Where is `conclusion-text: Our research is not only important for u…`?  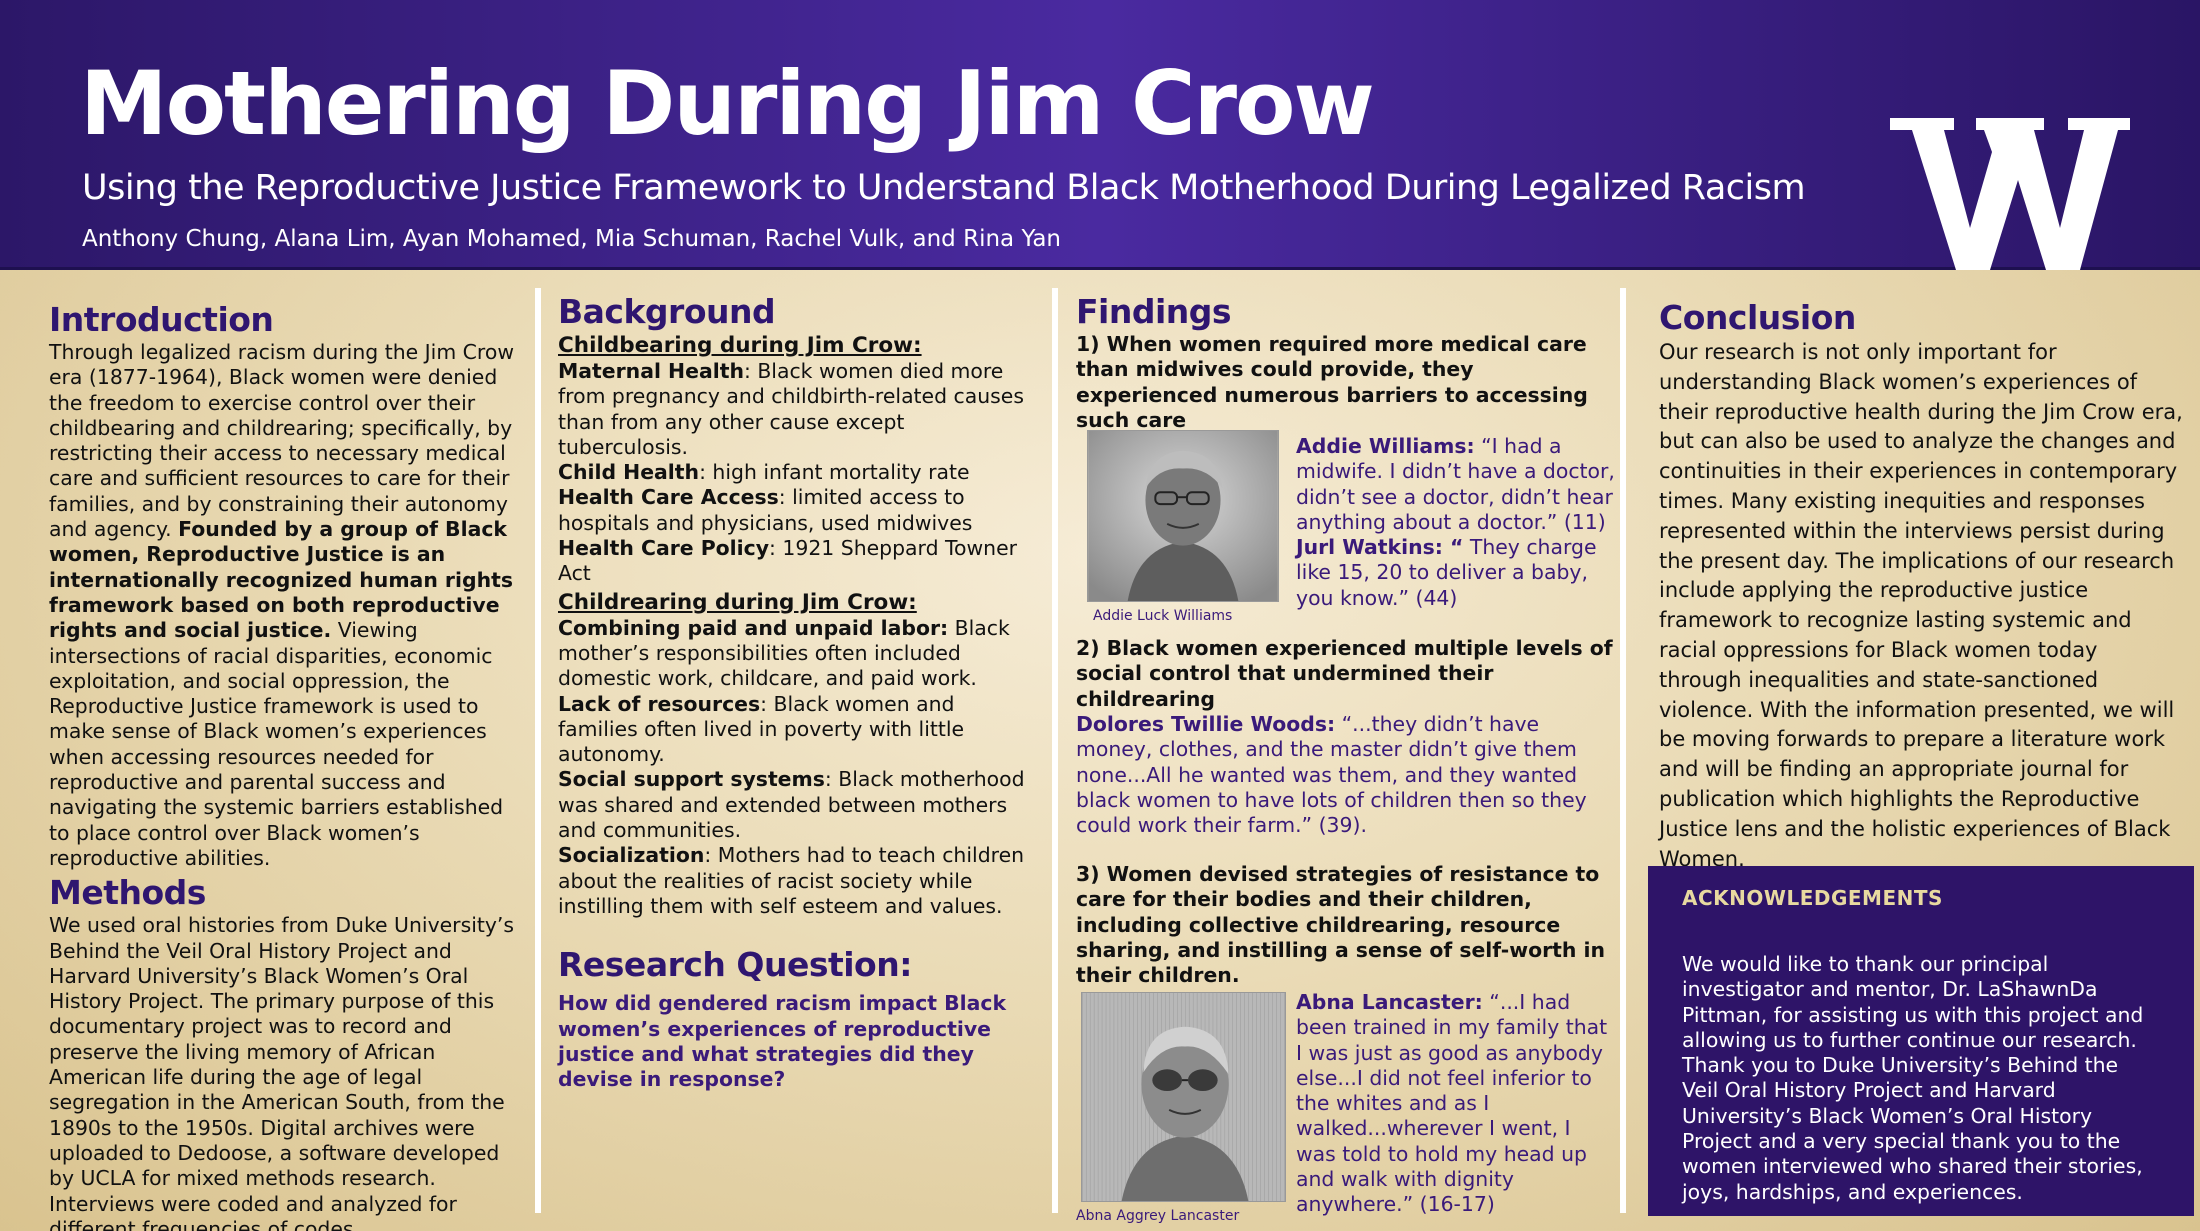 conclusion-text: Our research is not only important for u… is located at coordinates (1921, 605).